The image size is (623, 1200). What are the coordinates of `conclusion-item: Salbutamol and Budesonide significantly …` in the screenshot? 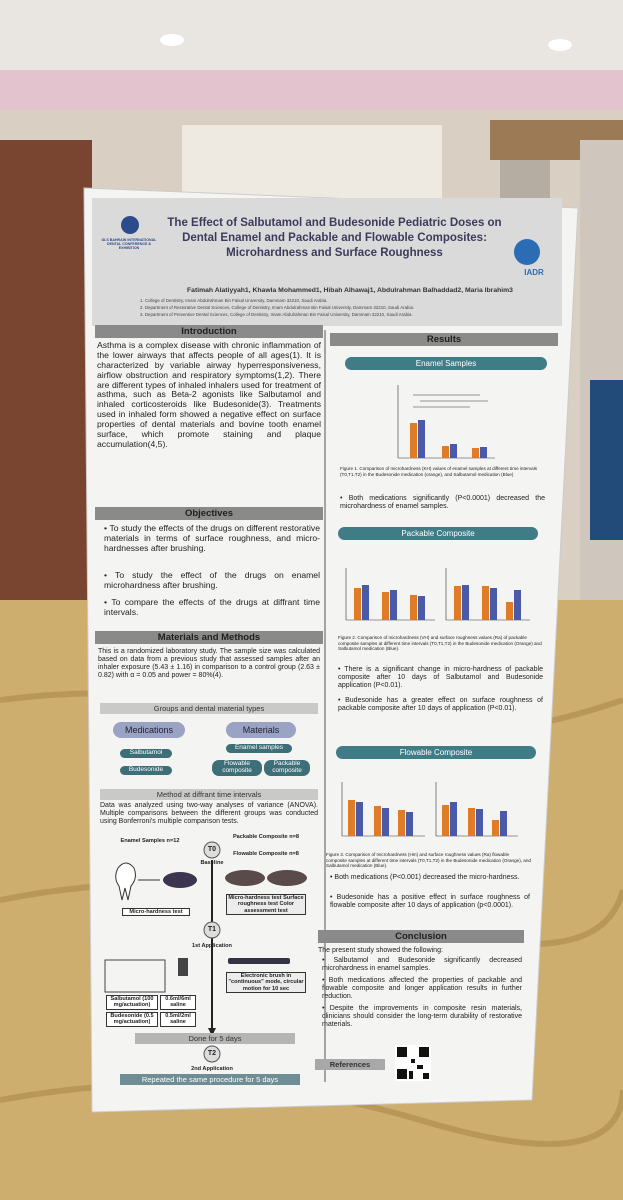 It's located at (422, 965).